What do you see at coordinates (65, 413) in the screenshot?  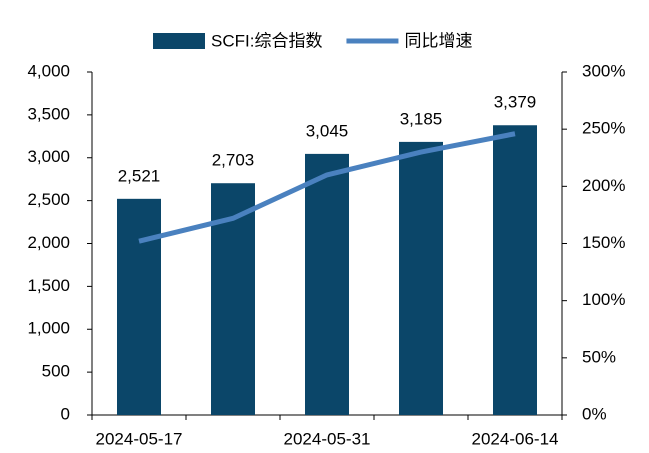 I see `y-tick-label: 0` at bounding box center [65, 413].